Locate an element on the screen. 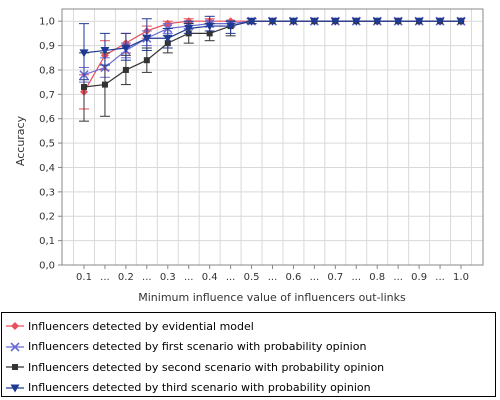  legend-entry: Influencers detected by evidential model is located at coordinates (130, 326).